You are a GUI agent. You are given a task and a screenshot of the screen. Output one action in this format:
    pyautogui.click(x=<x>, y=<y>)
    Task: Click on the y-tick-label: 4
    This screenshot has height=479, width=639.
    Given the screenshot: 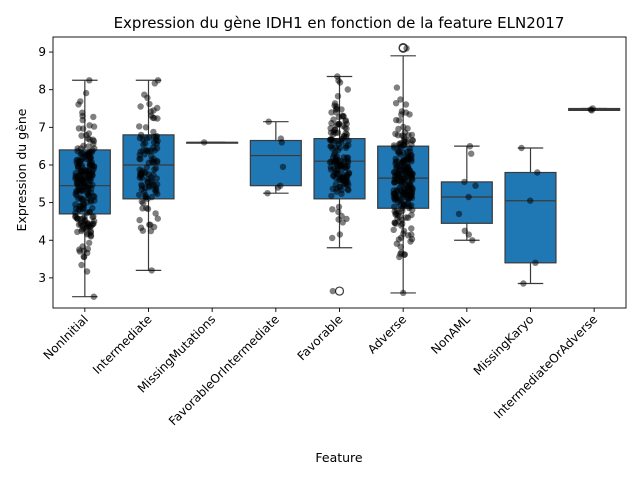 What is the action you would take?
    pyautogui.click(x=42, y=240)
    